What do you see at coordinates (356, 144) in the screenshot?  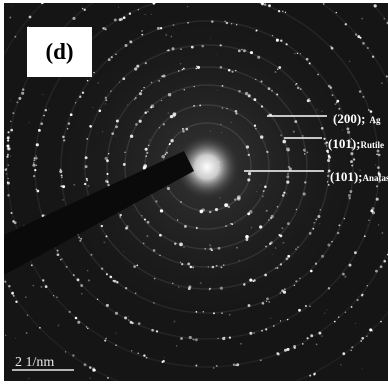 I see `annotation-rutile: (101);Rutile` at bounding box center [356, 144].